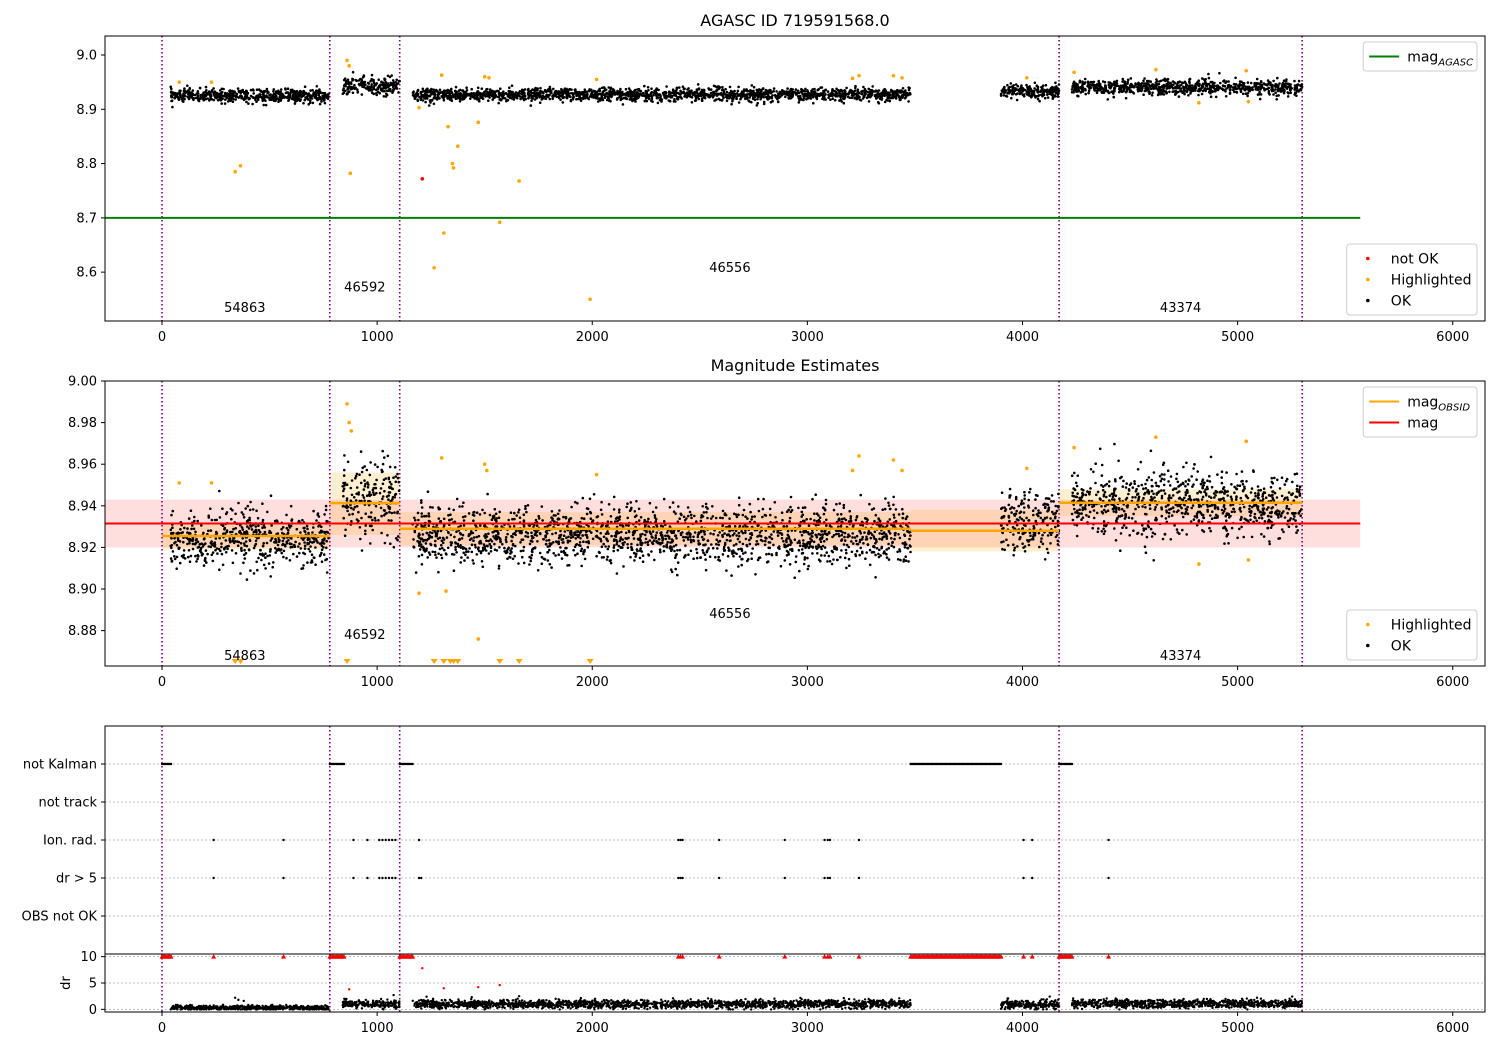 The width and height of the screenshot is (1500, 1050). I want to click on x-tick-label: 4000, so click(1022, 337).